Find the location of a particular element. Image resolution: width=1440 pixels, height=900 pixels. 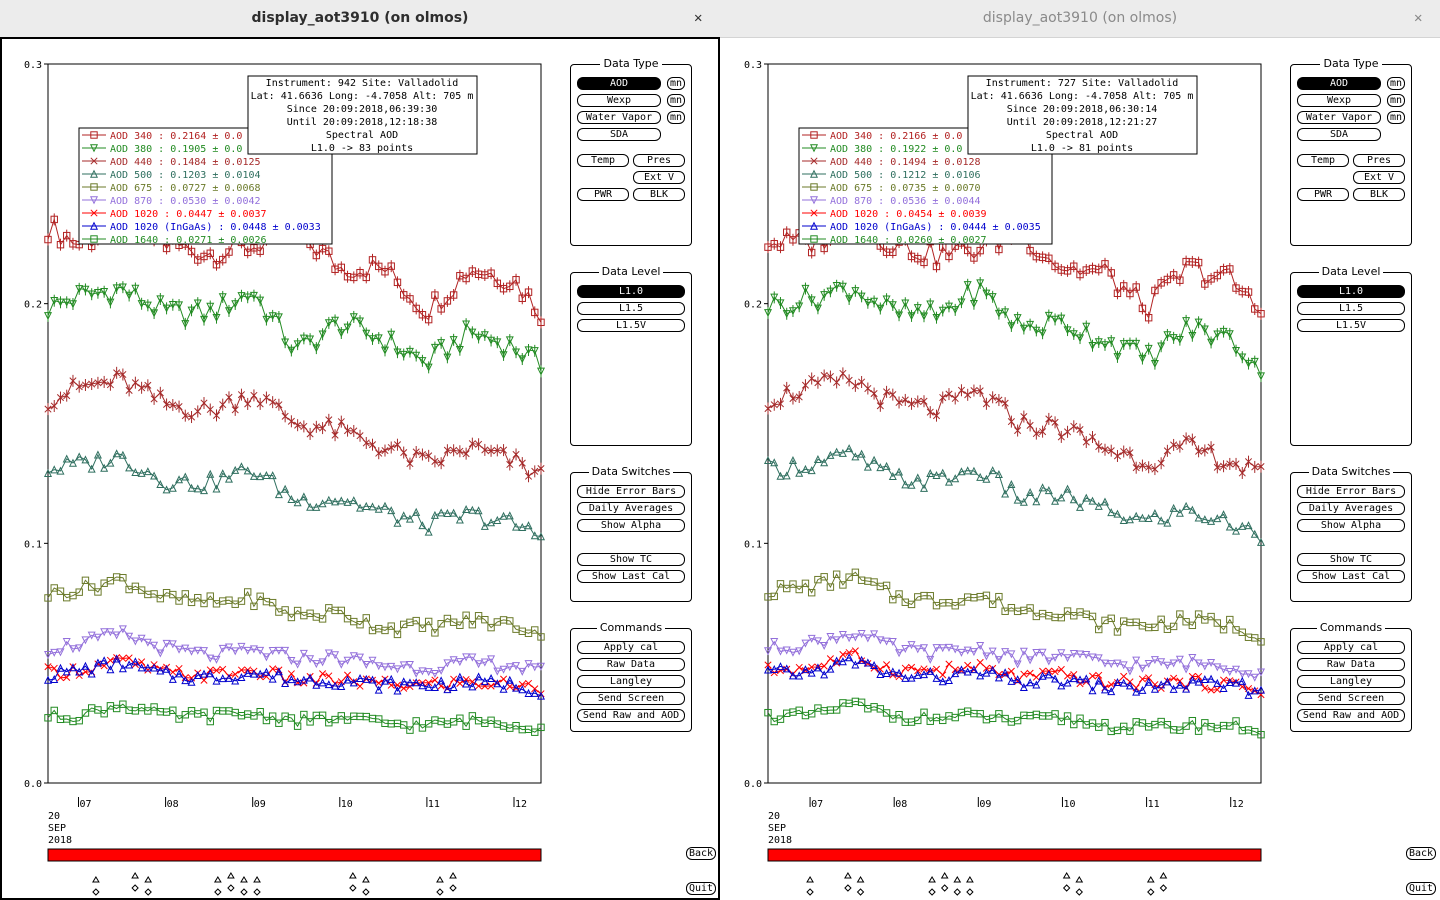

series-aod-1020-ingaas- is located at coordinates (1014, 676).